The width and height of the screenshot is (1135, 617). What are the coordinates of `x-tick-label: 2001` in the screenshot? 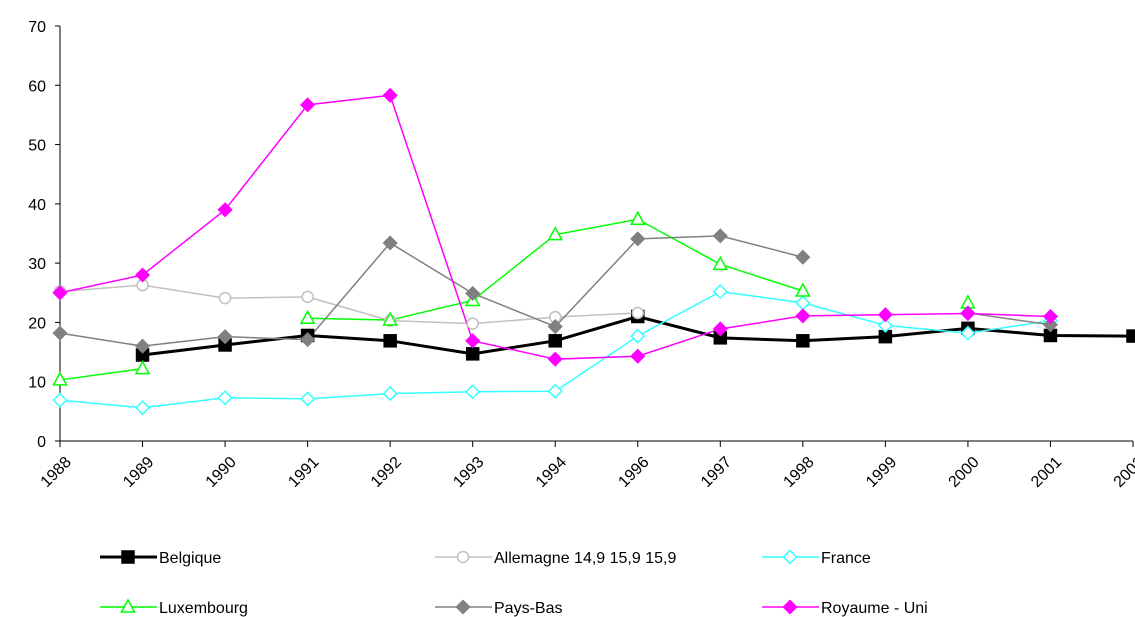 It's located at (1046, 472).